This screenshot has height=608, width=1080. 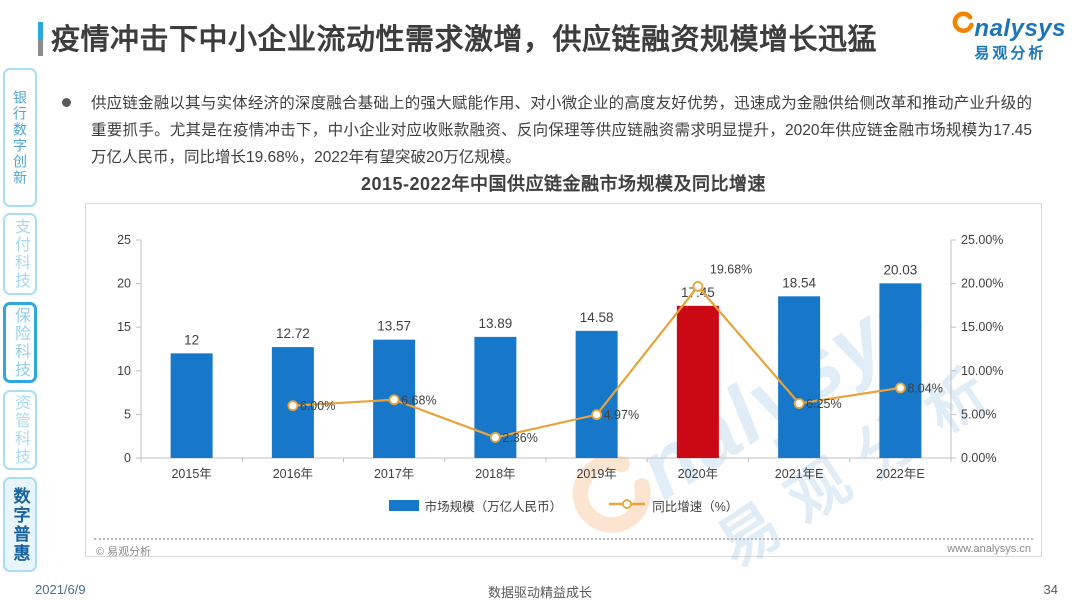 What do you see at coordinates (989, 549) in the screenshot?
I see `website-link: www.analysys.cn` at bounding box center [989, 549].